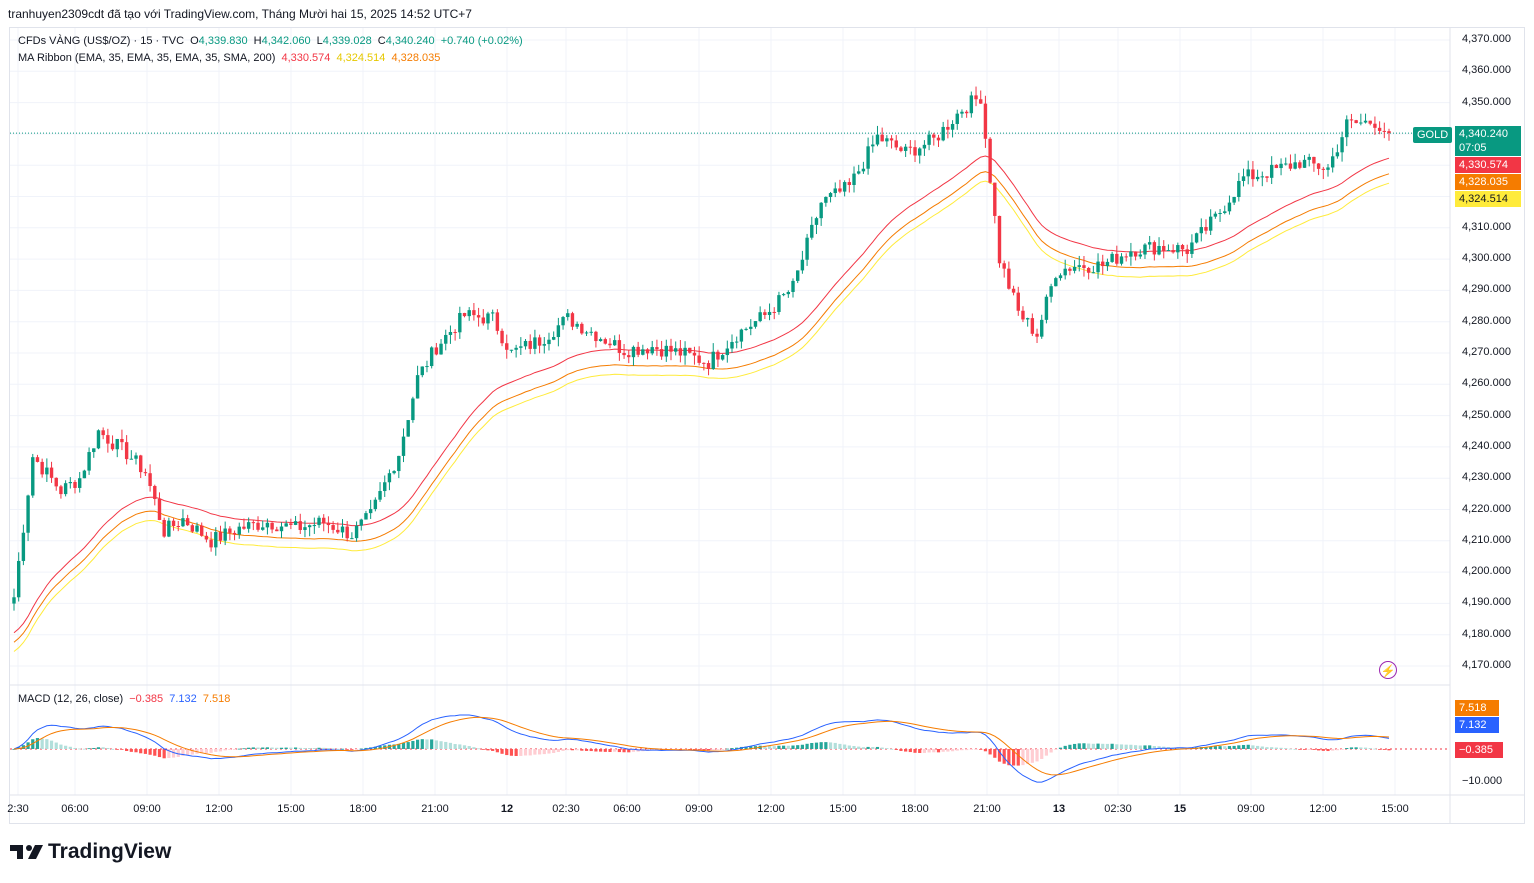  What do you see at coordinates (1486, 665) in the screenshot?
I see `y-tick-label: 4,170.000` at bounding box center [1486, 665].